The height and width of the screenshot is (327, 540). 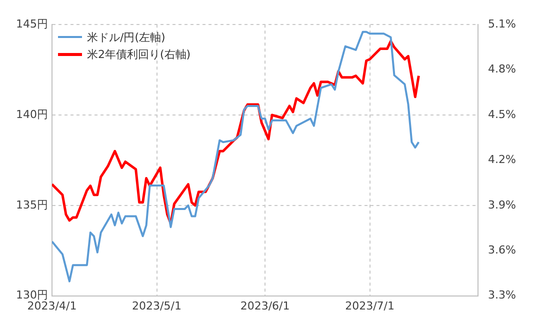 What do you see at coordinates (502, 23) in the screenshot?
I see `y2-tick-label: 5.1%` at bounding box center [502, 23].